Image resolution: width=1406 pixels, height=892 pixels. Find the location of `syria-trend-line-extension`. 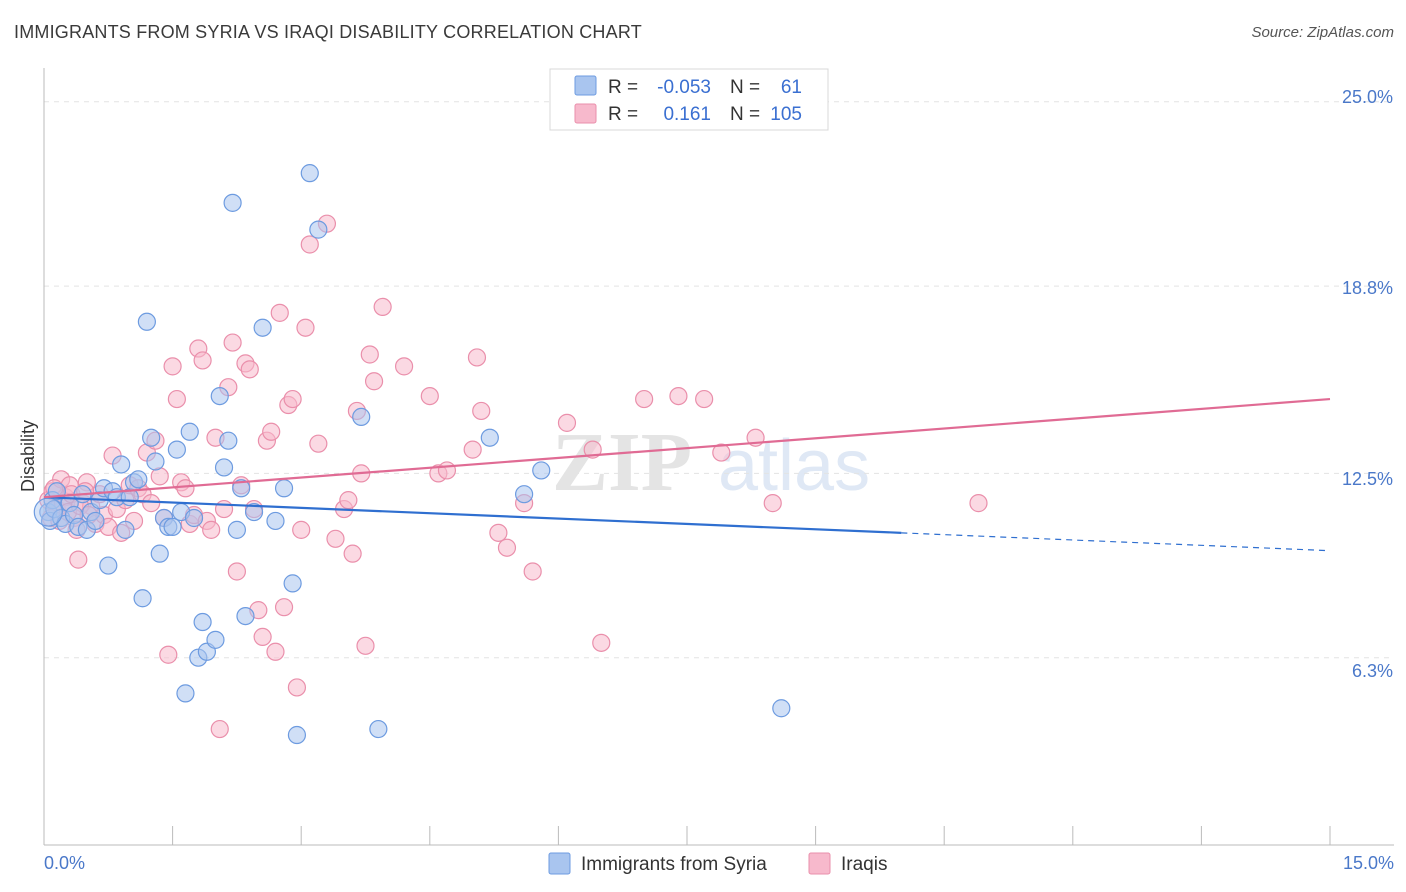

syria-trend-line-extension is located at coordinates (1116, 542).